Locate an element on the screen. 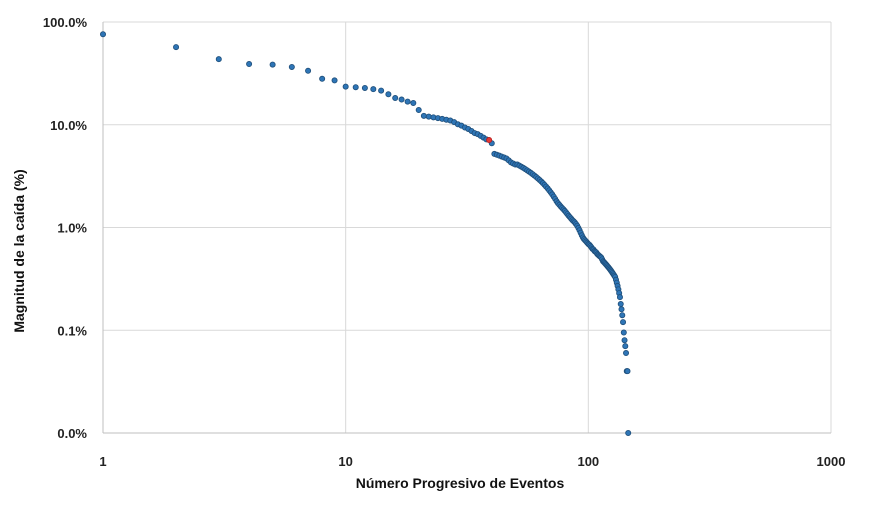 The width and height of the screenshot is (871, 505). y-tick-label: 100.0% is located at coordinates (65, 22).